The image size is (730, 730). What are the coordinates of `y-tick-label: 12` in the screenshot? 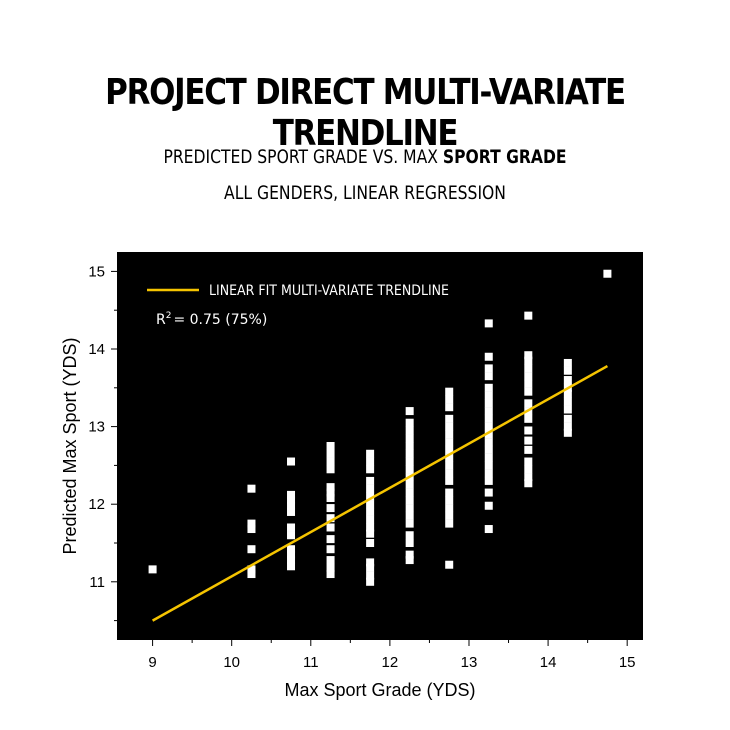 It's located at (96, 504).